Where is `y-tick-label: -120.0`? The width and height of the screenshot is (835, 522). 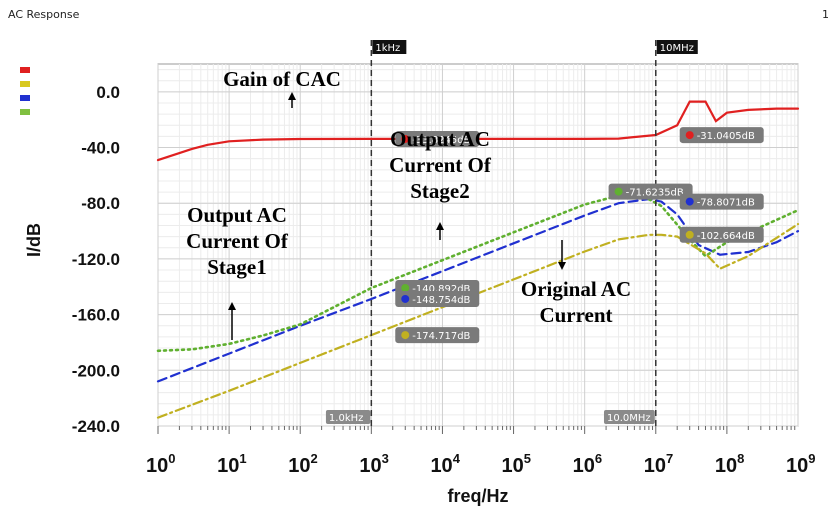
y-tick-label: -120.0 is located at coordinates (96, 259).